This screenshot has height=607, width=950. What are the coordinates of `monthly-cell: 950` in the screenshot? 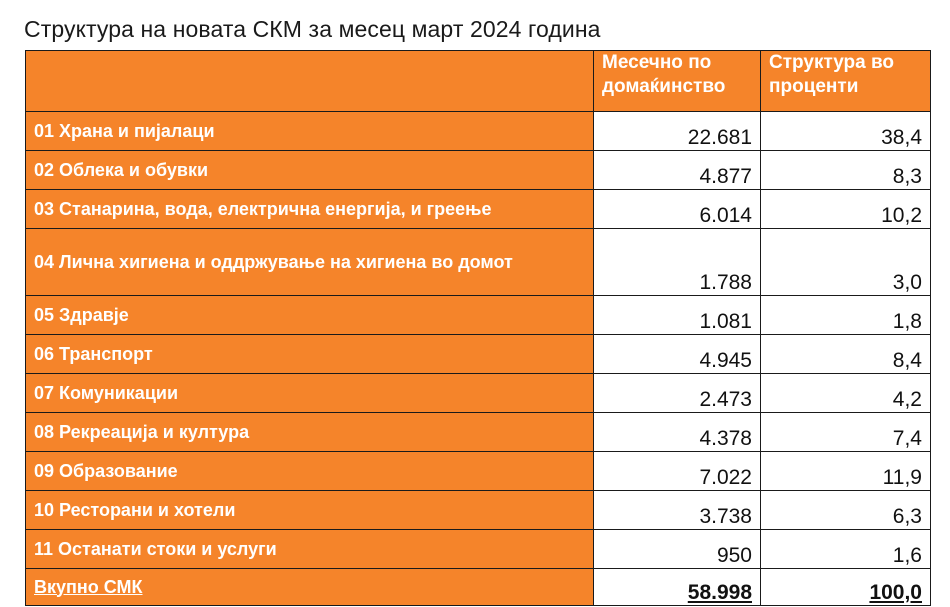 It's located at (677, 549).